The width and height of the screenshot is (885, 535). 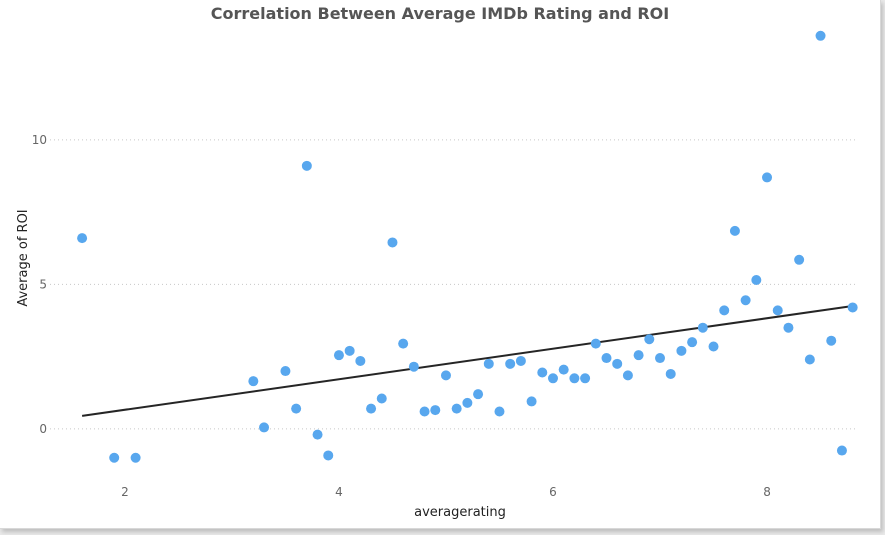 I want to click on y-axis-ticks: 0 5 10, so click(x=39, y=284).